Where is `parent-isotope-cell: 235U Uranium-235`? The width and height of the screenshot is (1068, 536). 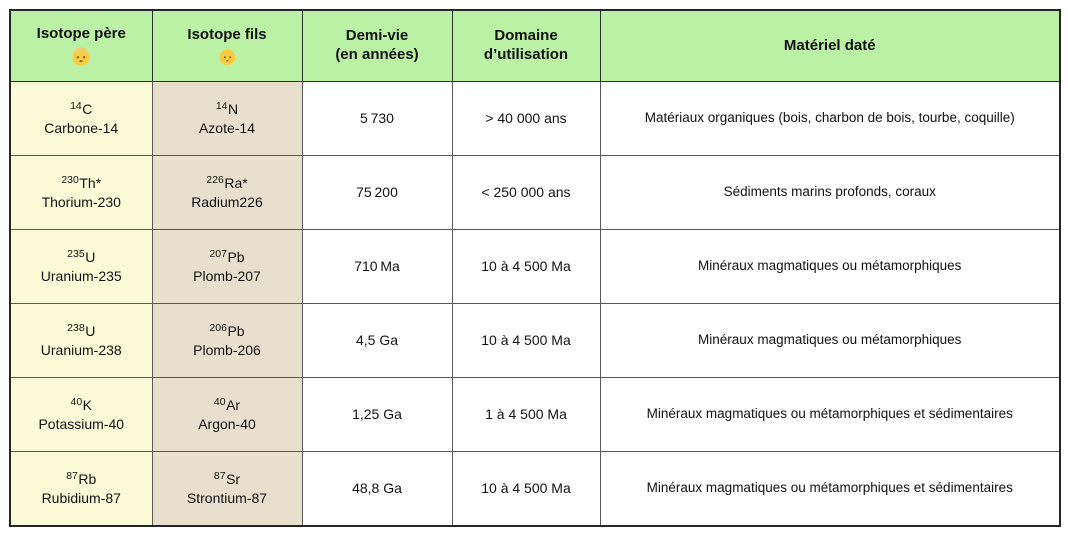 parent-isotope-cell: 235U Uranium-235 is located at coordinates (81, 266).